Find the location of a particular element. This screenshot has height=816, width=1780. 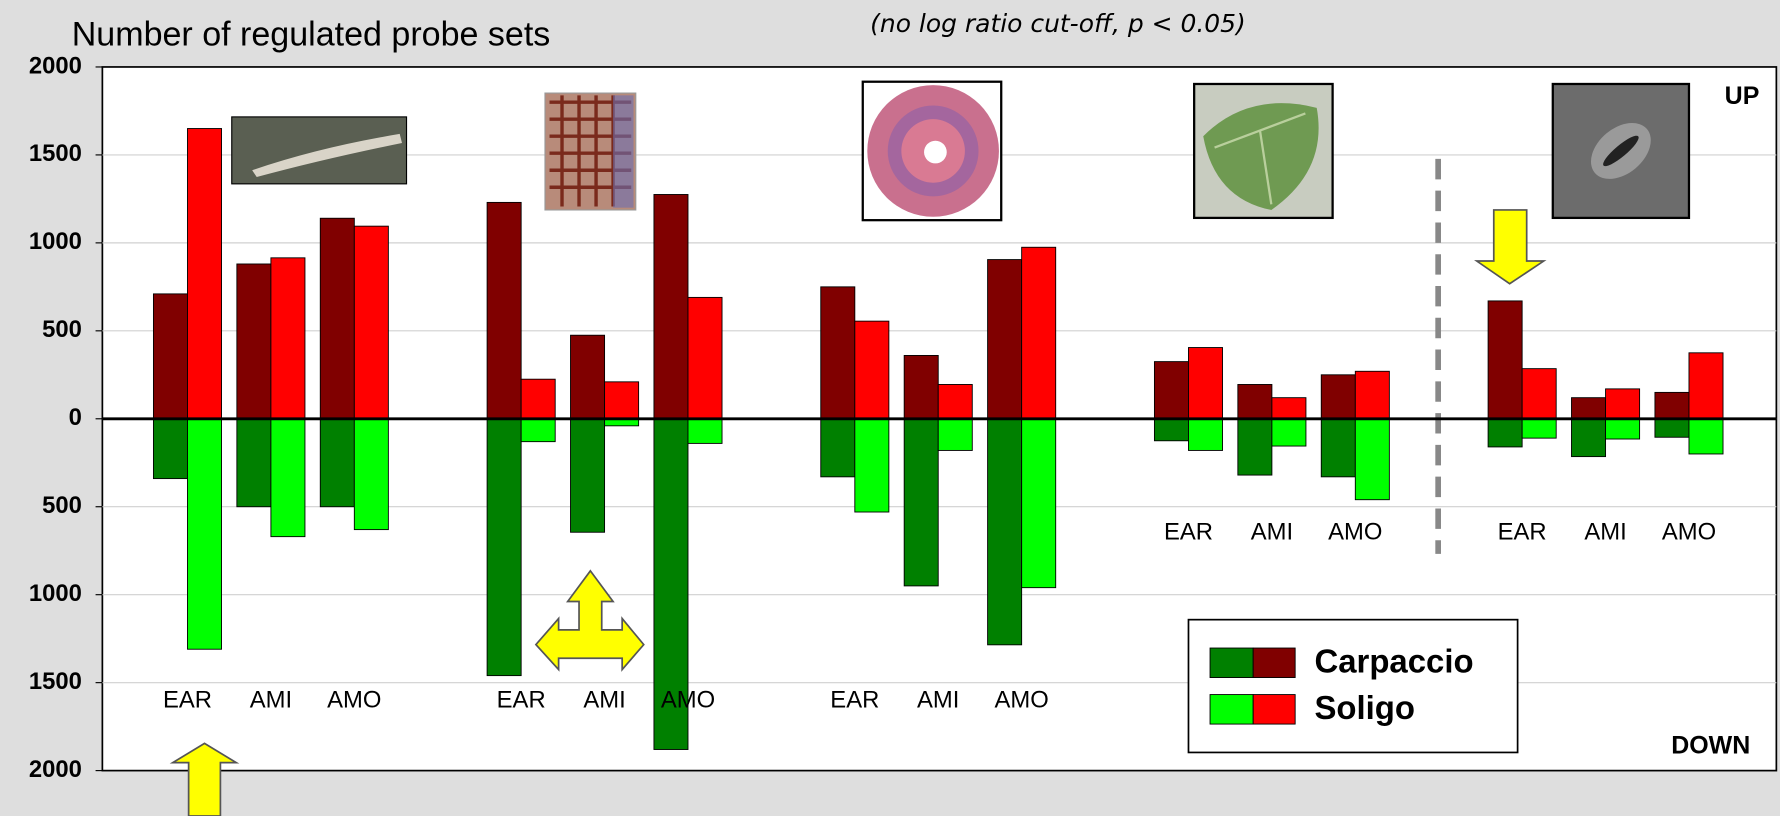

y-tick-label: 0 is located at coordinates (75, 417).